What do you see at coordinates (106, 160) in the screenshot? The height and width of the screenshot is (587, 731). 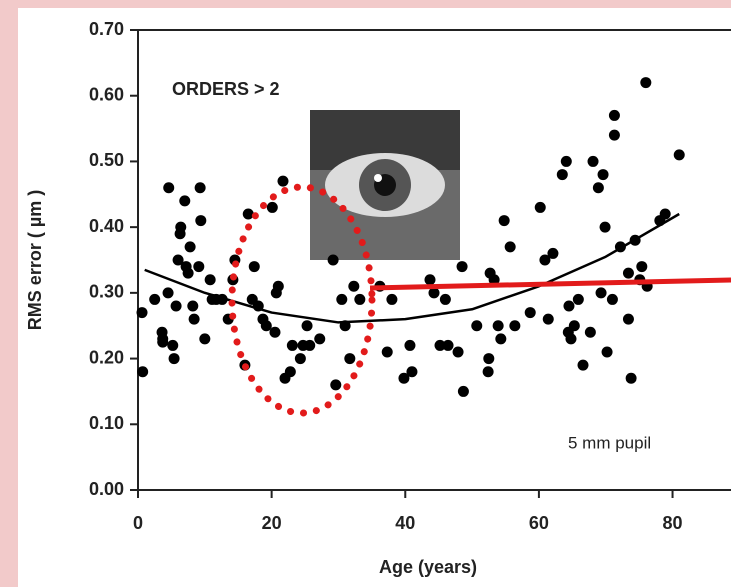 I see `y-tick-label: 0.50` at bounding box center [106, 160].